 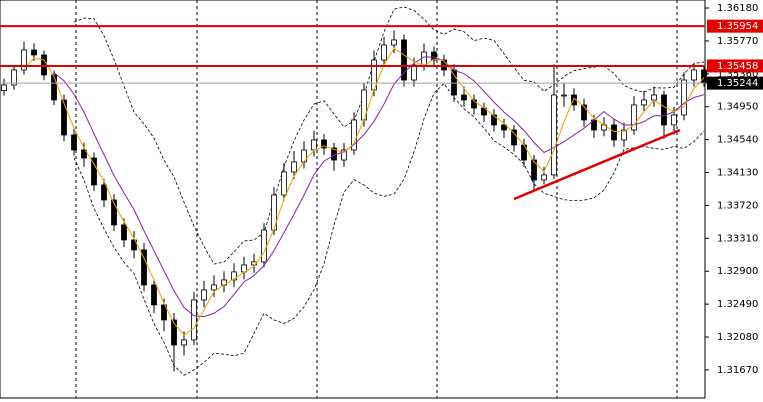 I want to click on y-tick-label: 1.34540, so click(x=737, y=140).